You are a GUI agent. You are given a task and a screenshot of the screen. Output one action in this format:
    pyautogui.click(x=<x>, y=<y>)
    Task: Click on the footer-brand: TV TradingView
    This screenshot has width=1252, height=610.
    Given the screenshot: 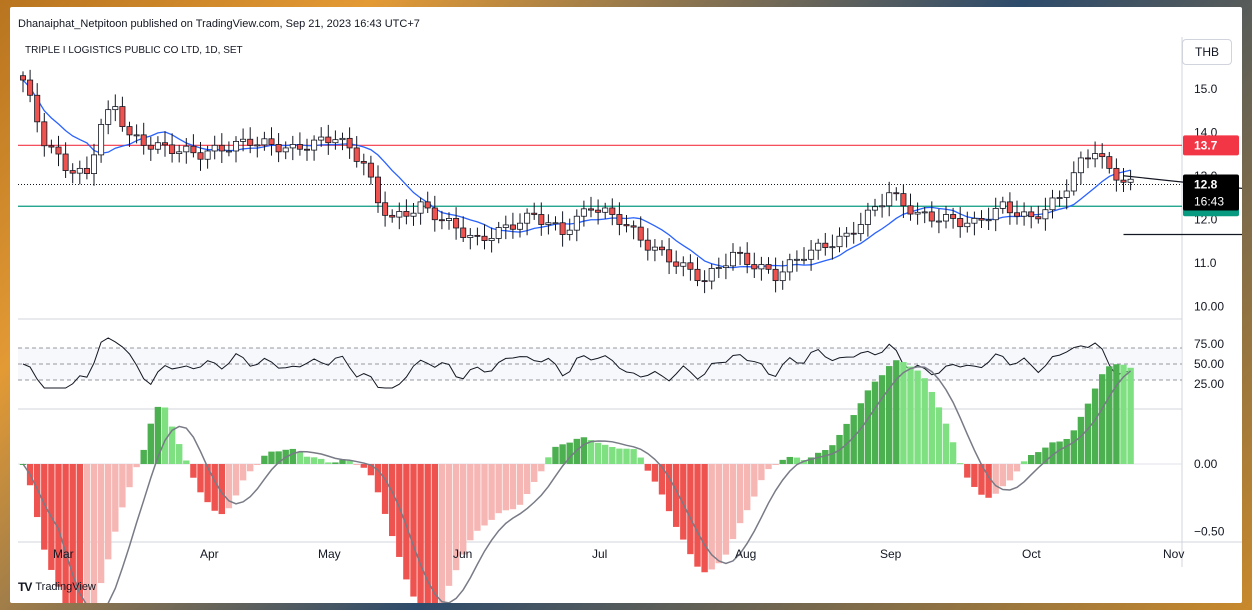 What is the action you would take?
    pyautogui.click(x=57, y=587)
    